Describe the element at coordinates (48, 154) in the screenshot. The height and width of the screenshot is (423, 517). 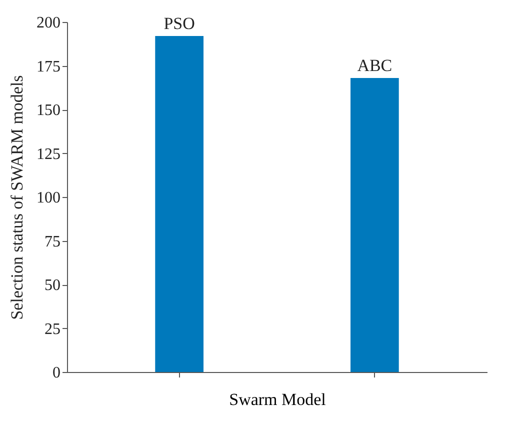
I see `y-tick-label: 125` at that location.